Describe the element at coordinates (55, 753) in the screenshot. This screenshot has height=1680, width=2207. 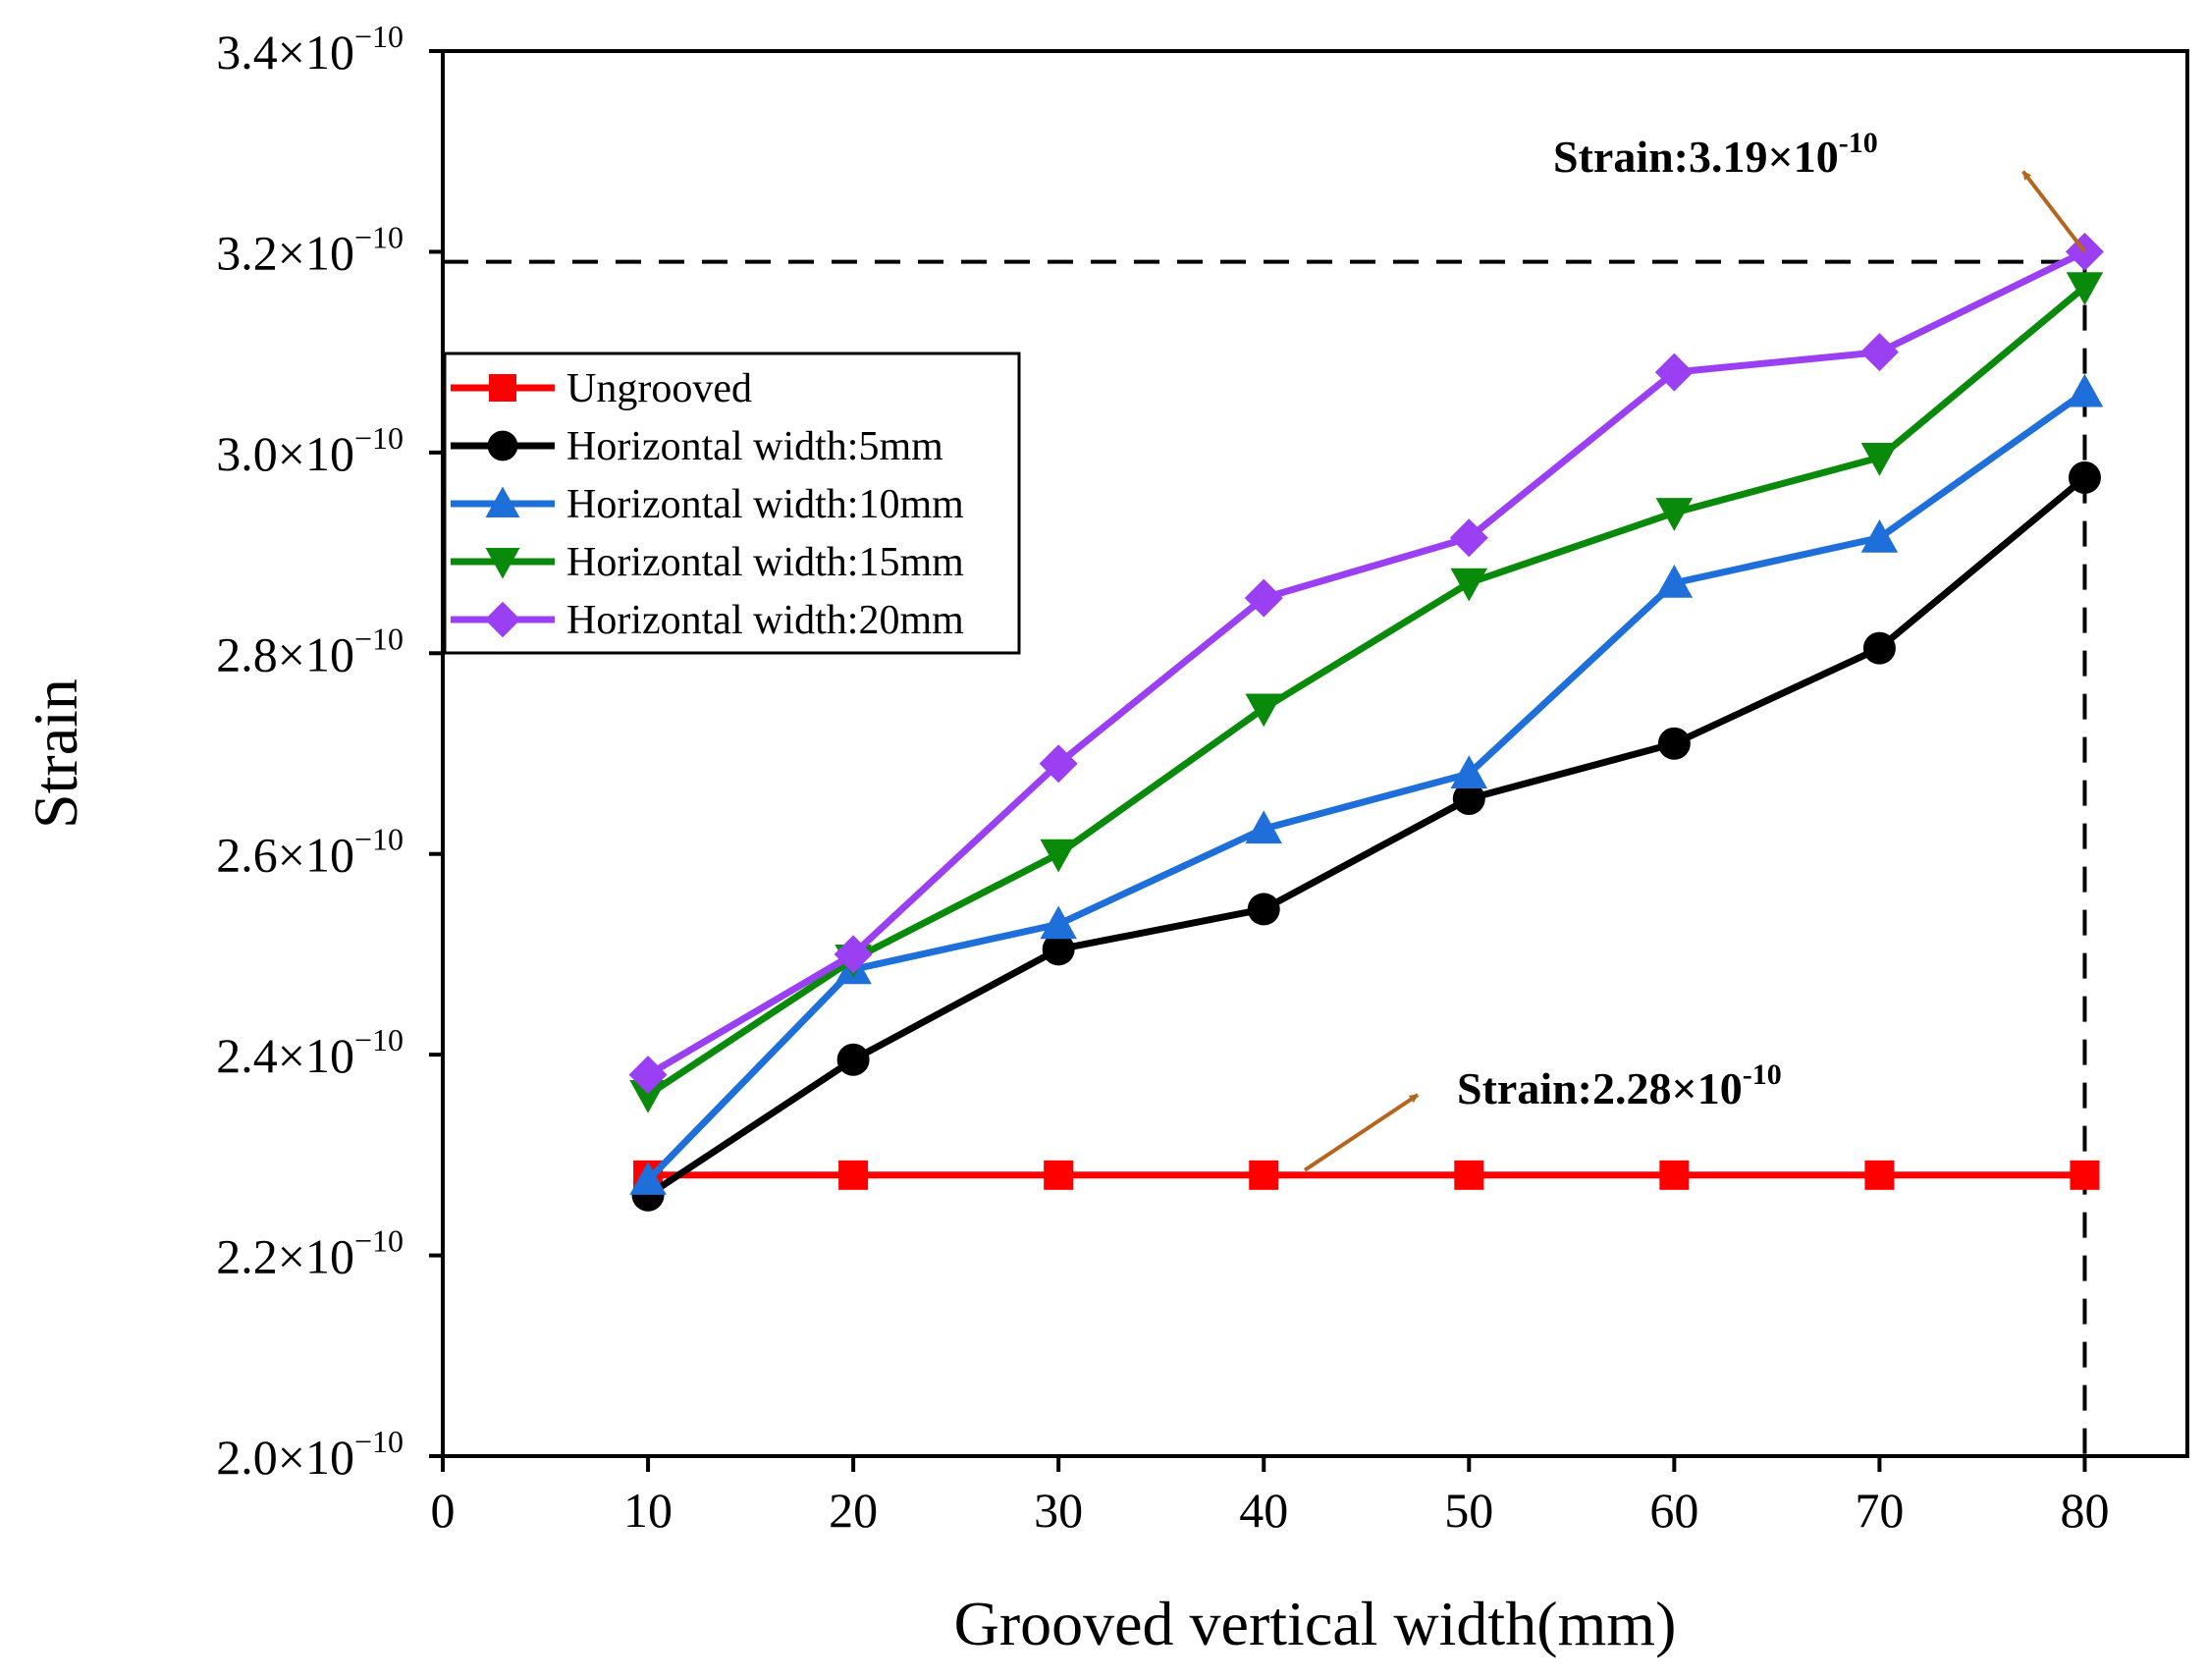
I see `y-axis-title: Strain` at that location.